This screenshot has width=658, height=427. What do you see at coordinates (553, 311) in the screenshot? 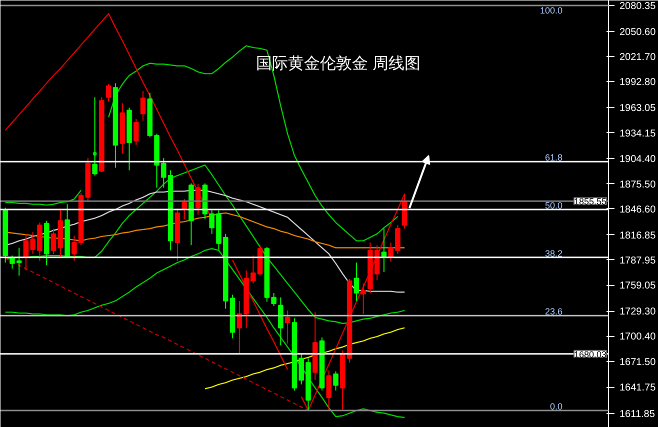
I see `annotation: 23.6` at bounding box center [553, 311].